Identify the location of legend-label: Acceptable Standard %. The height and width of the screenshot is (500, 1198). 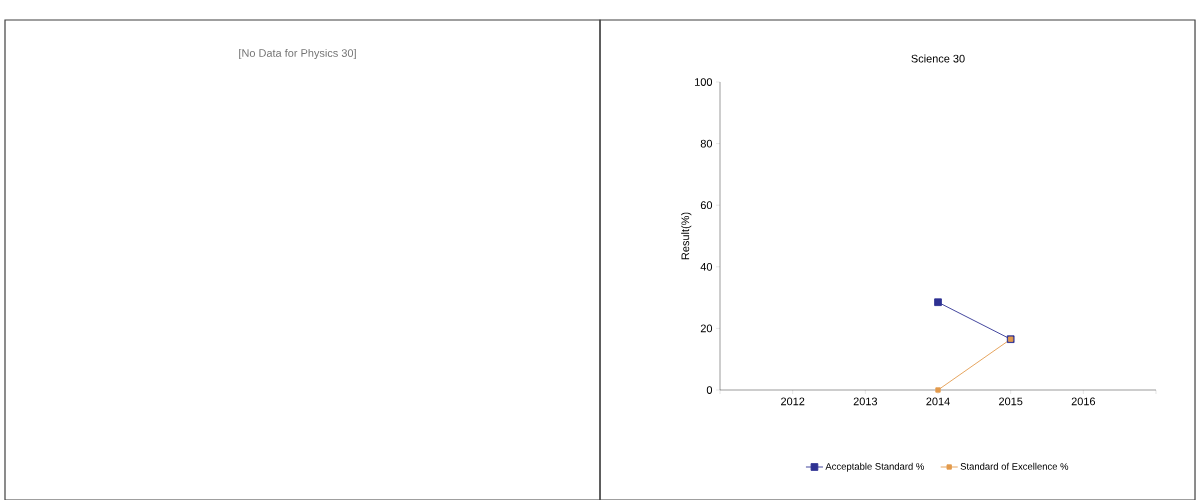
(874, 467).